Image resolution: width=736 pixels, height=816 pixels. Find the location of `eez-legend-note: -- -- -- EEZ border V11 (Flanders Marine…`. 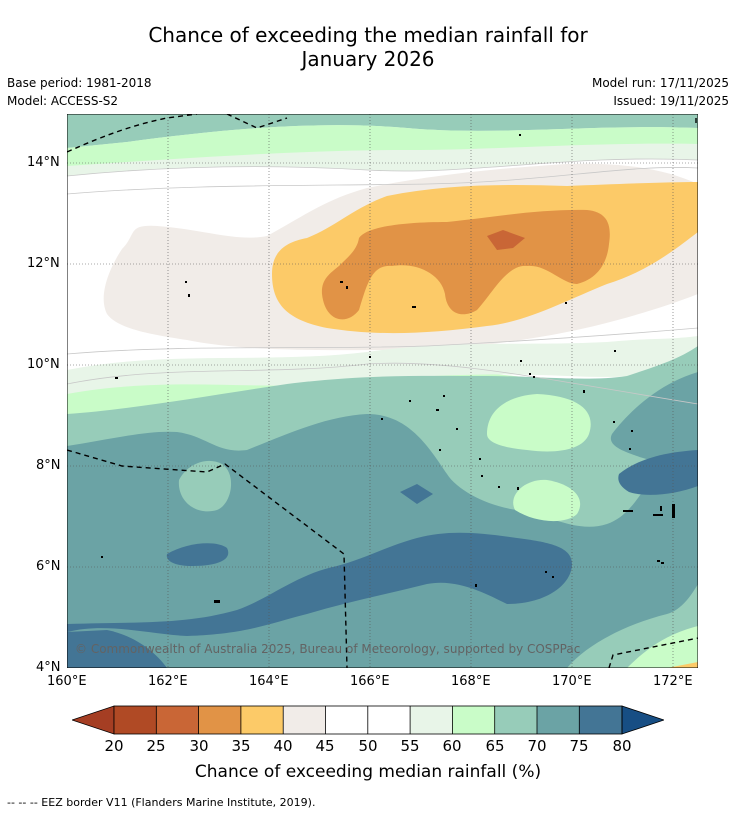

eez-legend-note: -- -- -- EEZ border V11 (Flanders Marine… is located at coordinates (161, 802).